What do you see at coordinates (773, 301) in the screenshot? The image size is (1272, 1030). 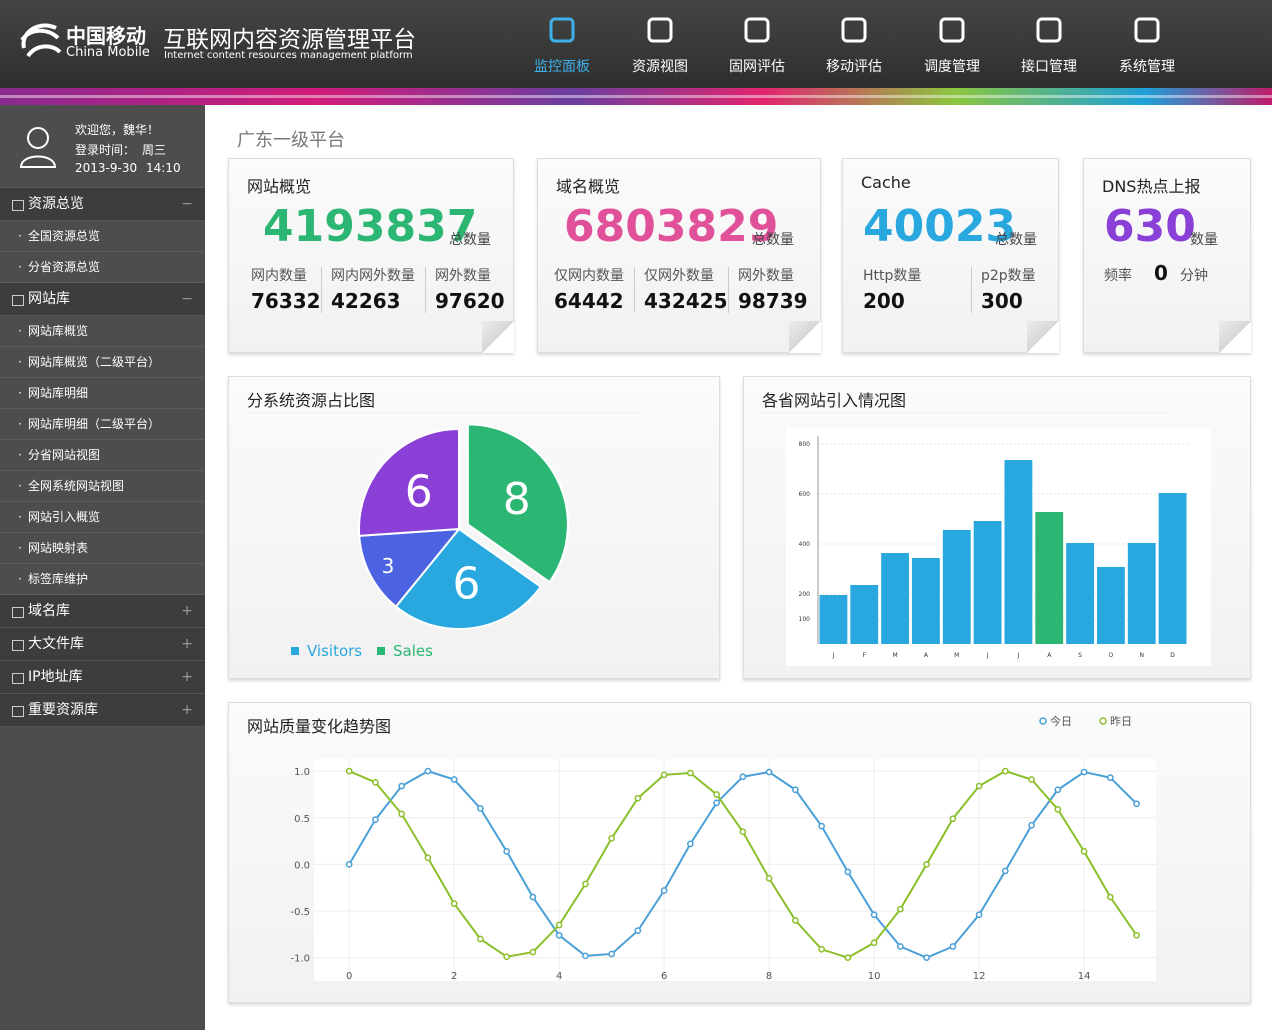 I see `detail-value: 98739` at bounding box center [773, 301].